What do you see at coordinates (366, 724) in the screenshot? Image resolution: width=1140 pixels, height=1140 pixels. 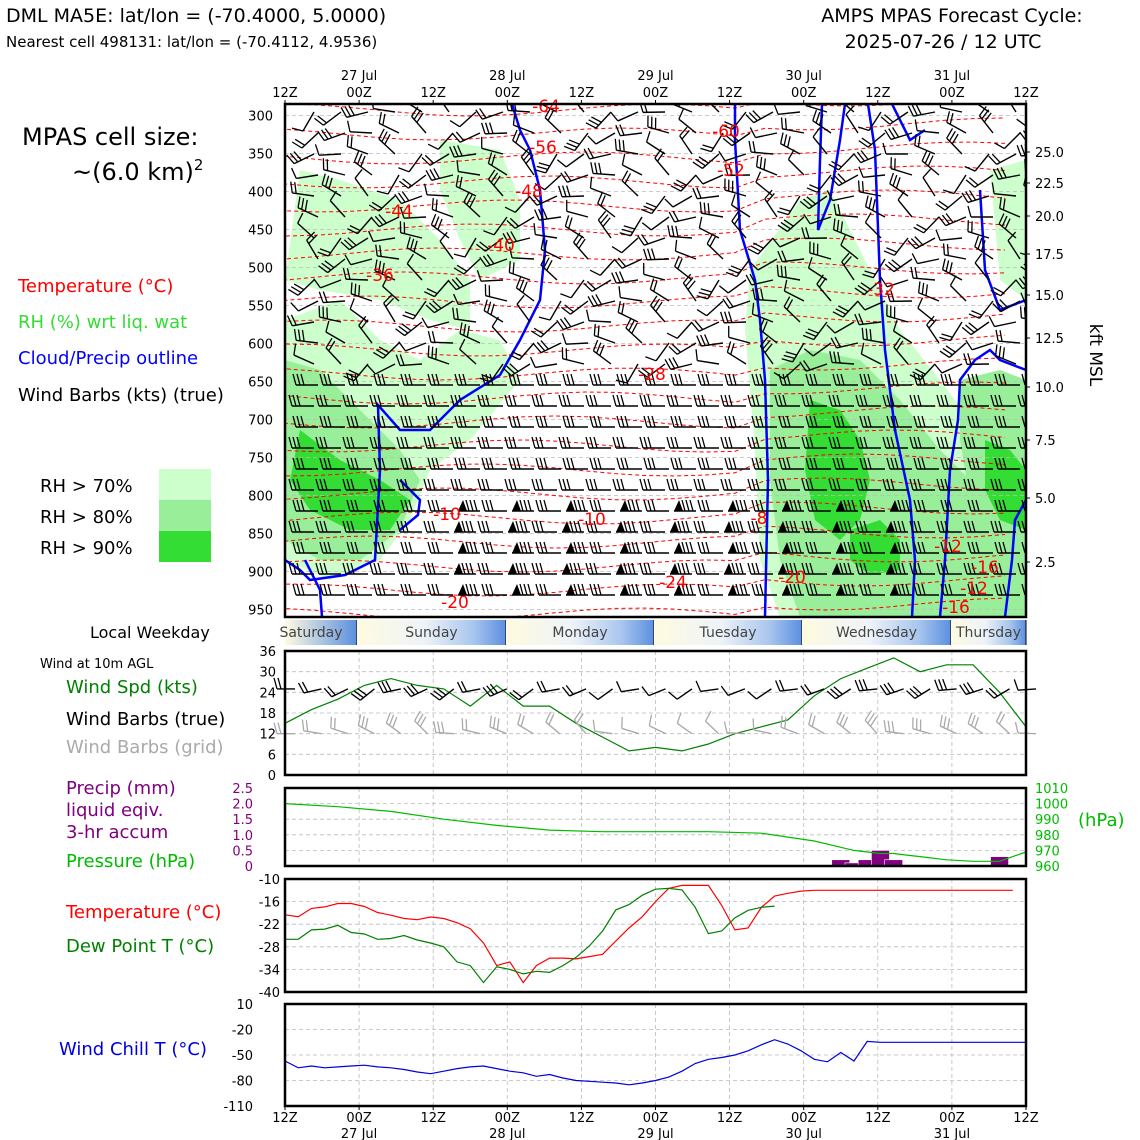 I see `surface-grid-barb` at bounding box center [366, 724].